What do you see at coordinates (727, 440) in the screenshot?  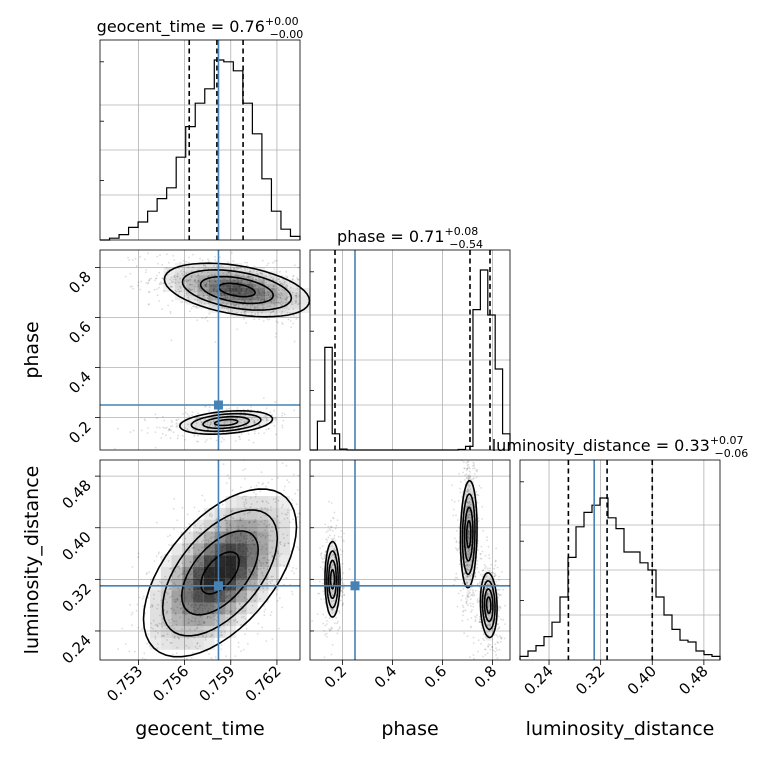 I see `title-luminosity-distance-sup: +0.07` at bounding box center [727, 440].